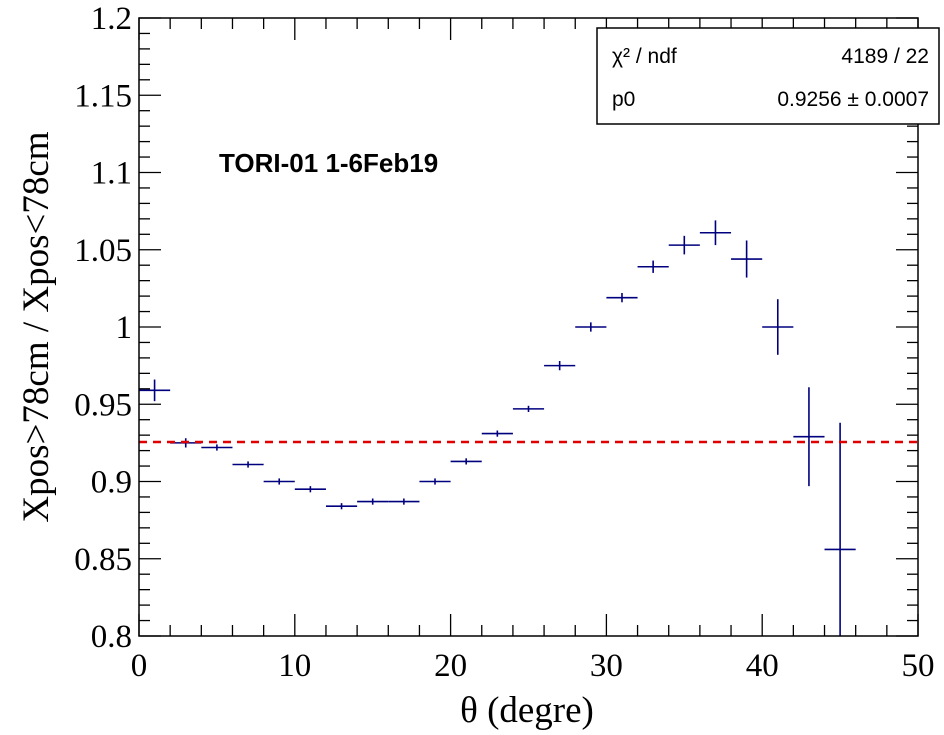 This screenshot has width=944, height=735. What do you see at coordinates (111, 483) in the screenshot?
I see `y-tick-label: 0.9` at bounding box center [111, 483].